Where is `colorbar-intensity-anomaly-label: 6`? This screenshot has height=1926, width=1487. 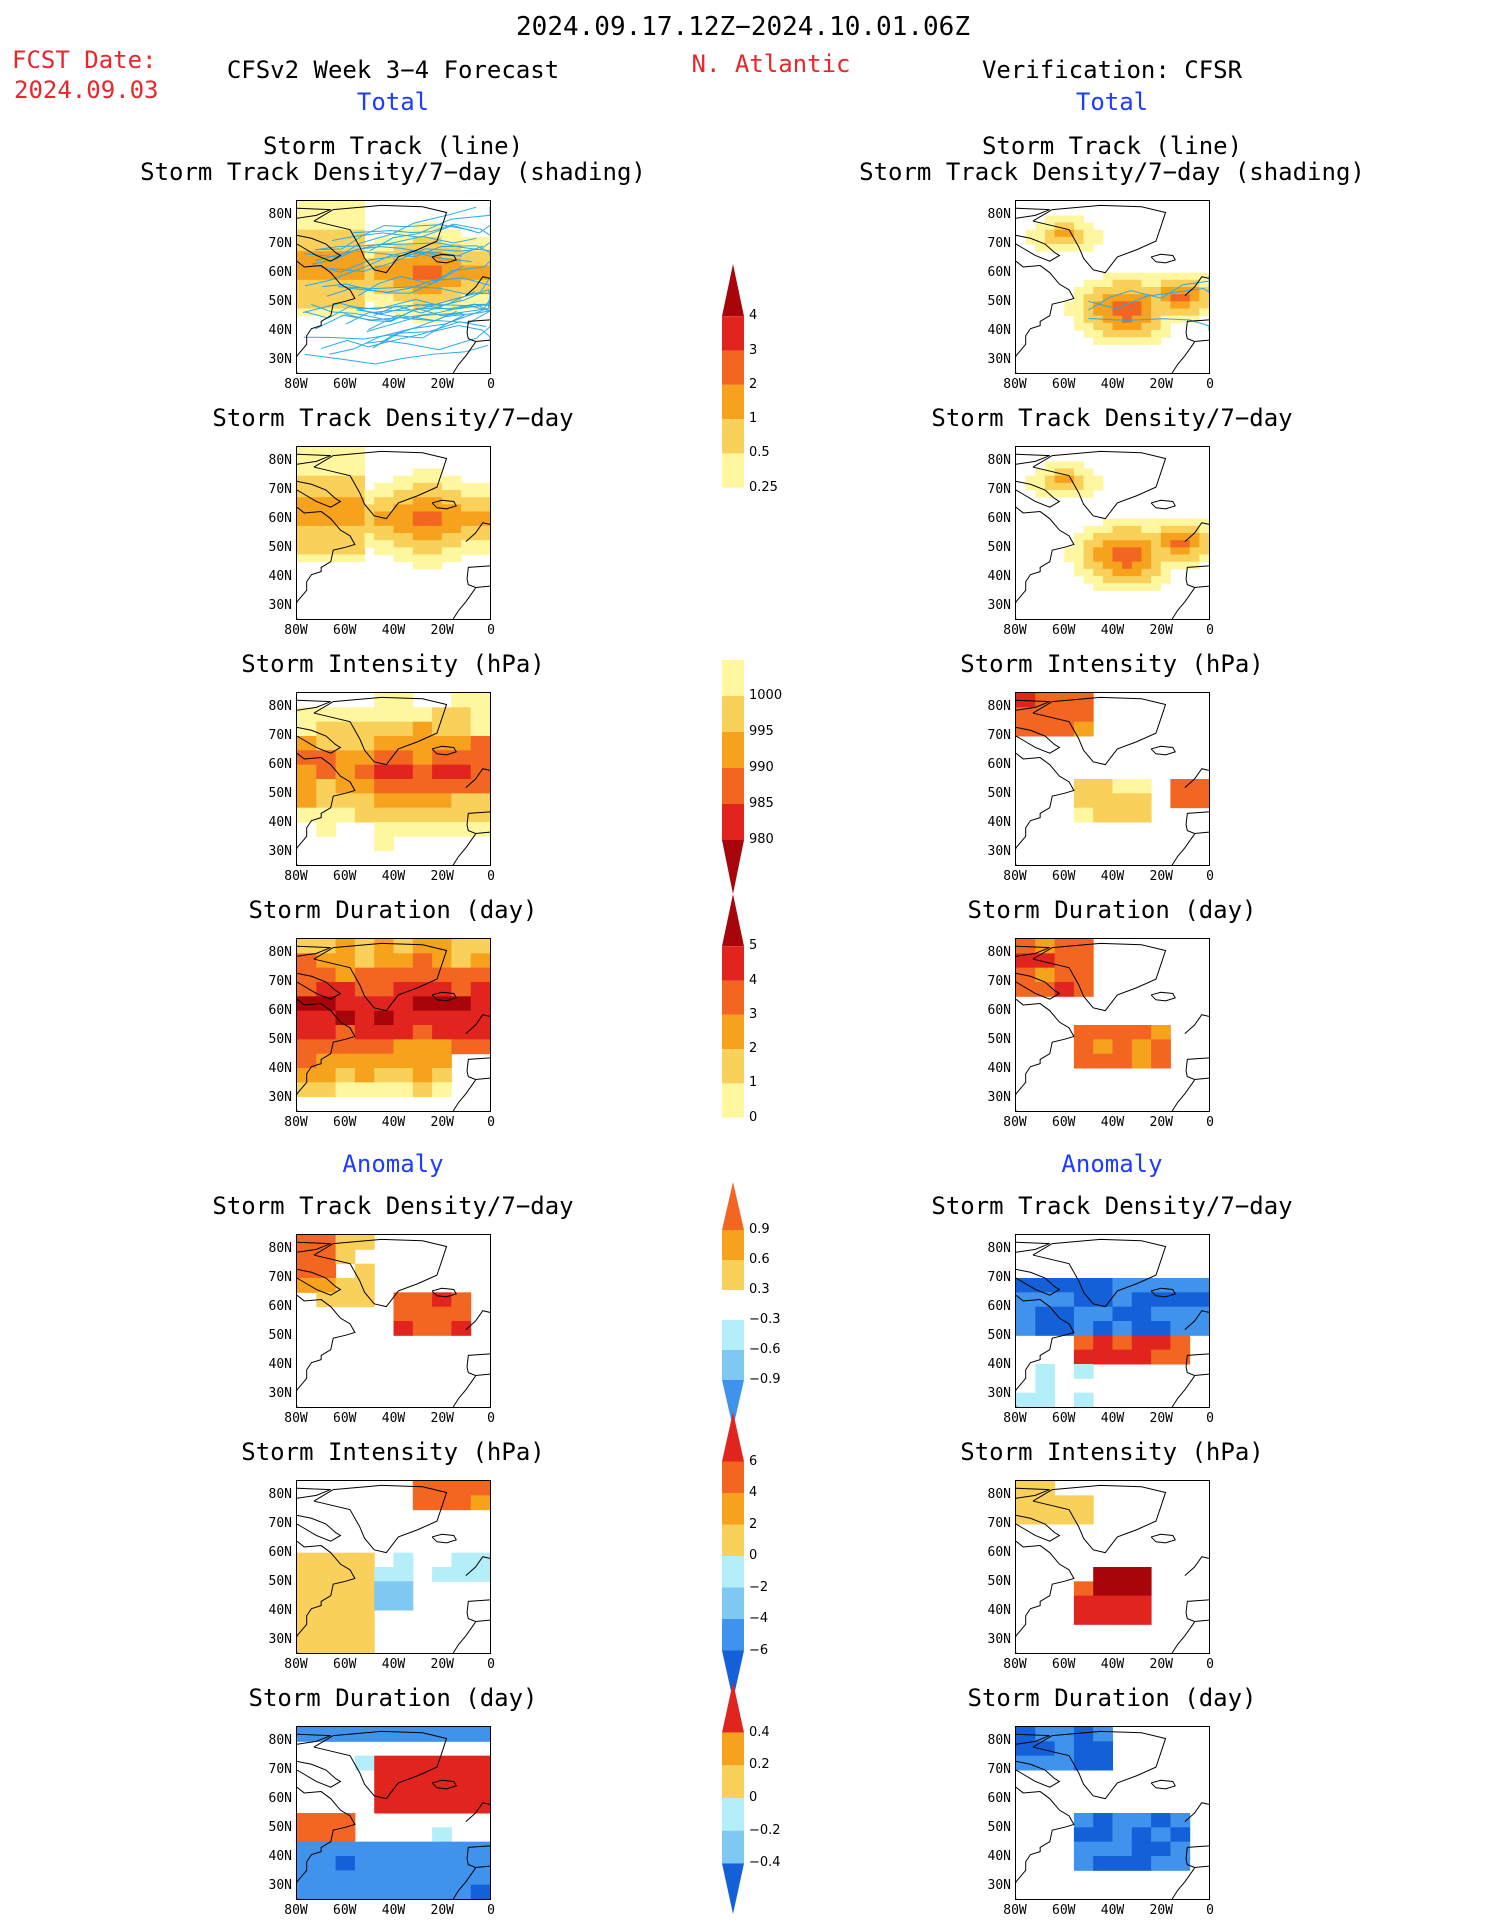 colorbar-intensity-anomaly-label: 6 is located at coordinates (753, 1461).